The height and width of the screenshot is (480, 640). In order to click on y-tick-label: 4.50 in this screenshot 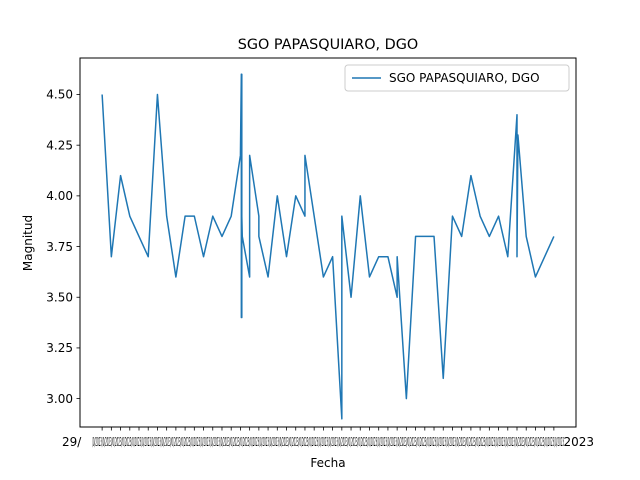, I will do `click(59, 95)`.